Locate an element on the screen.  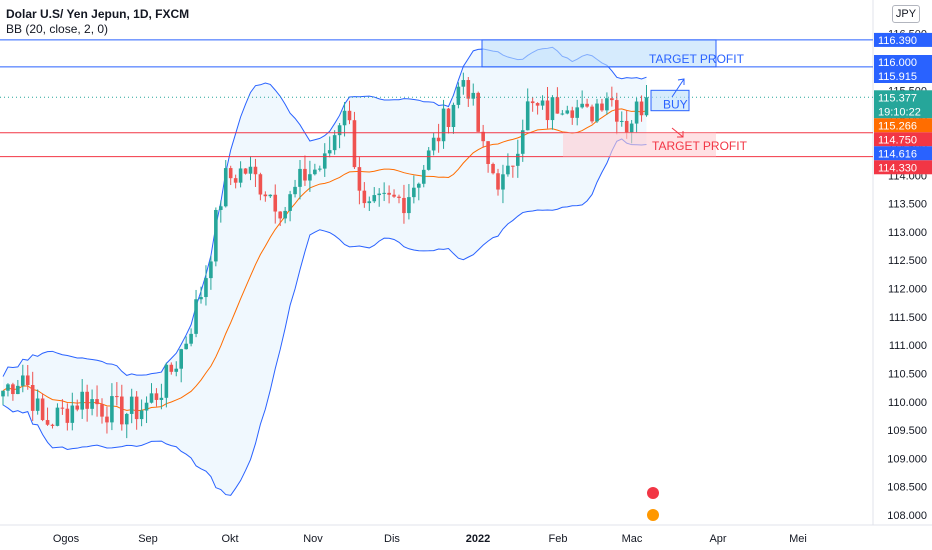
currency-badge: JPY is located at coordinates (906, 14).